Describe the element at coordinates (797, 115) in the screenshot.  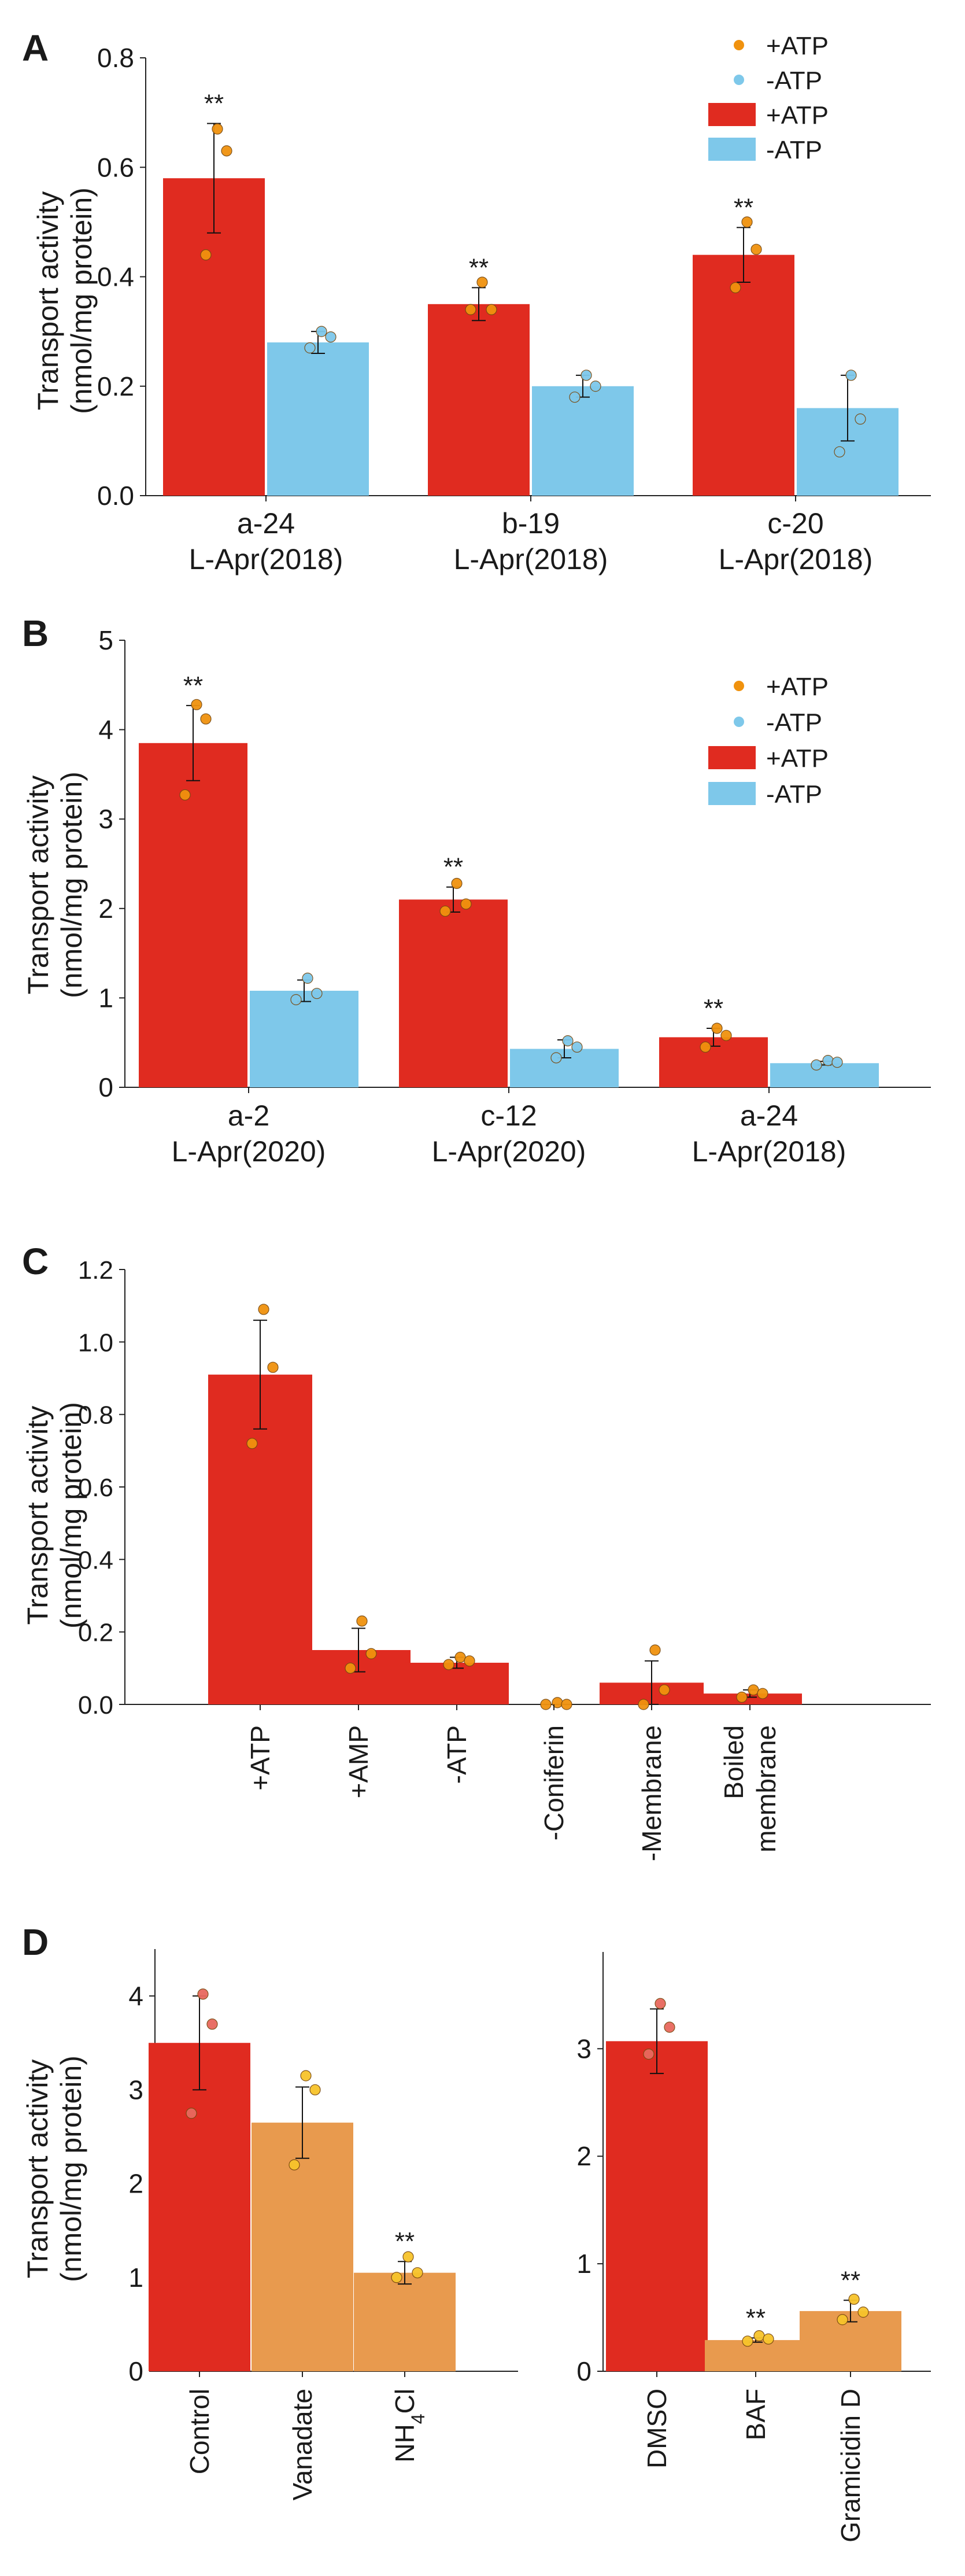
I see `legend-label: +ATP` at that location.